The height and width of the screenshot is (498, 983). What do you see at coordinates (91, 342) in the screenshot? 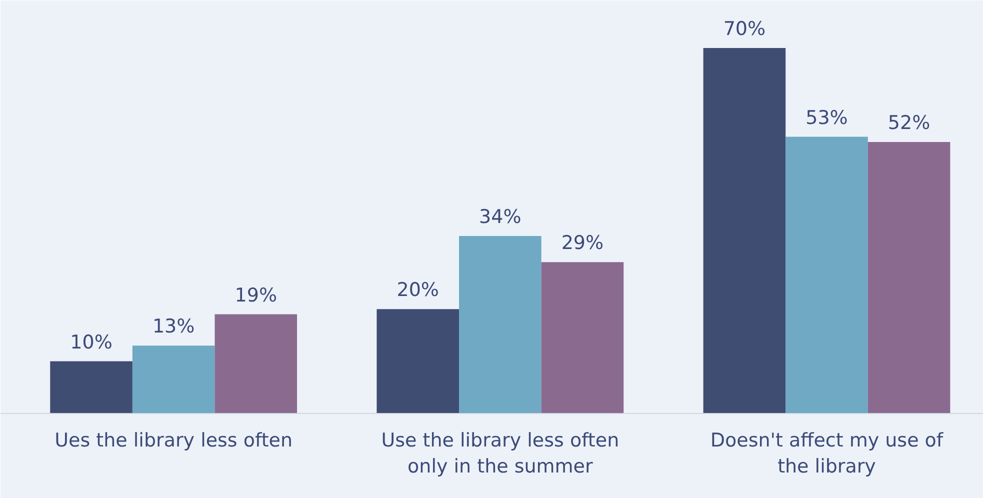
I see `data-label: 10%` at bounding box center [91, 342].